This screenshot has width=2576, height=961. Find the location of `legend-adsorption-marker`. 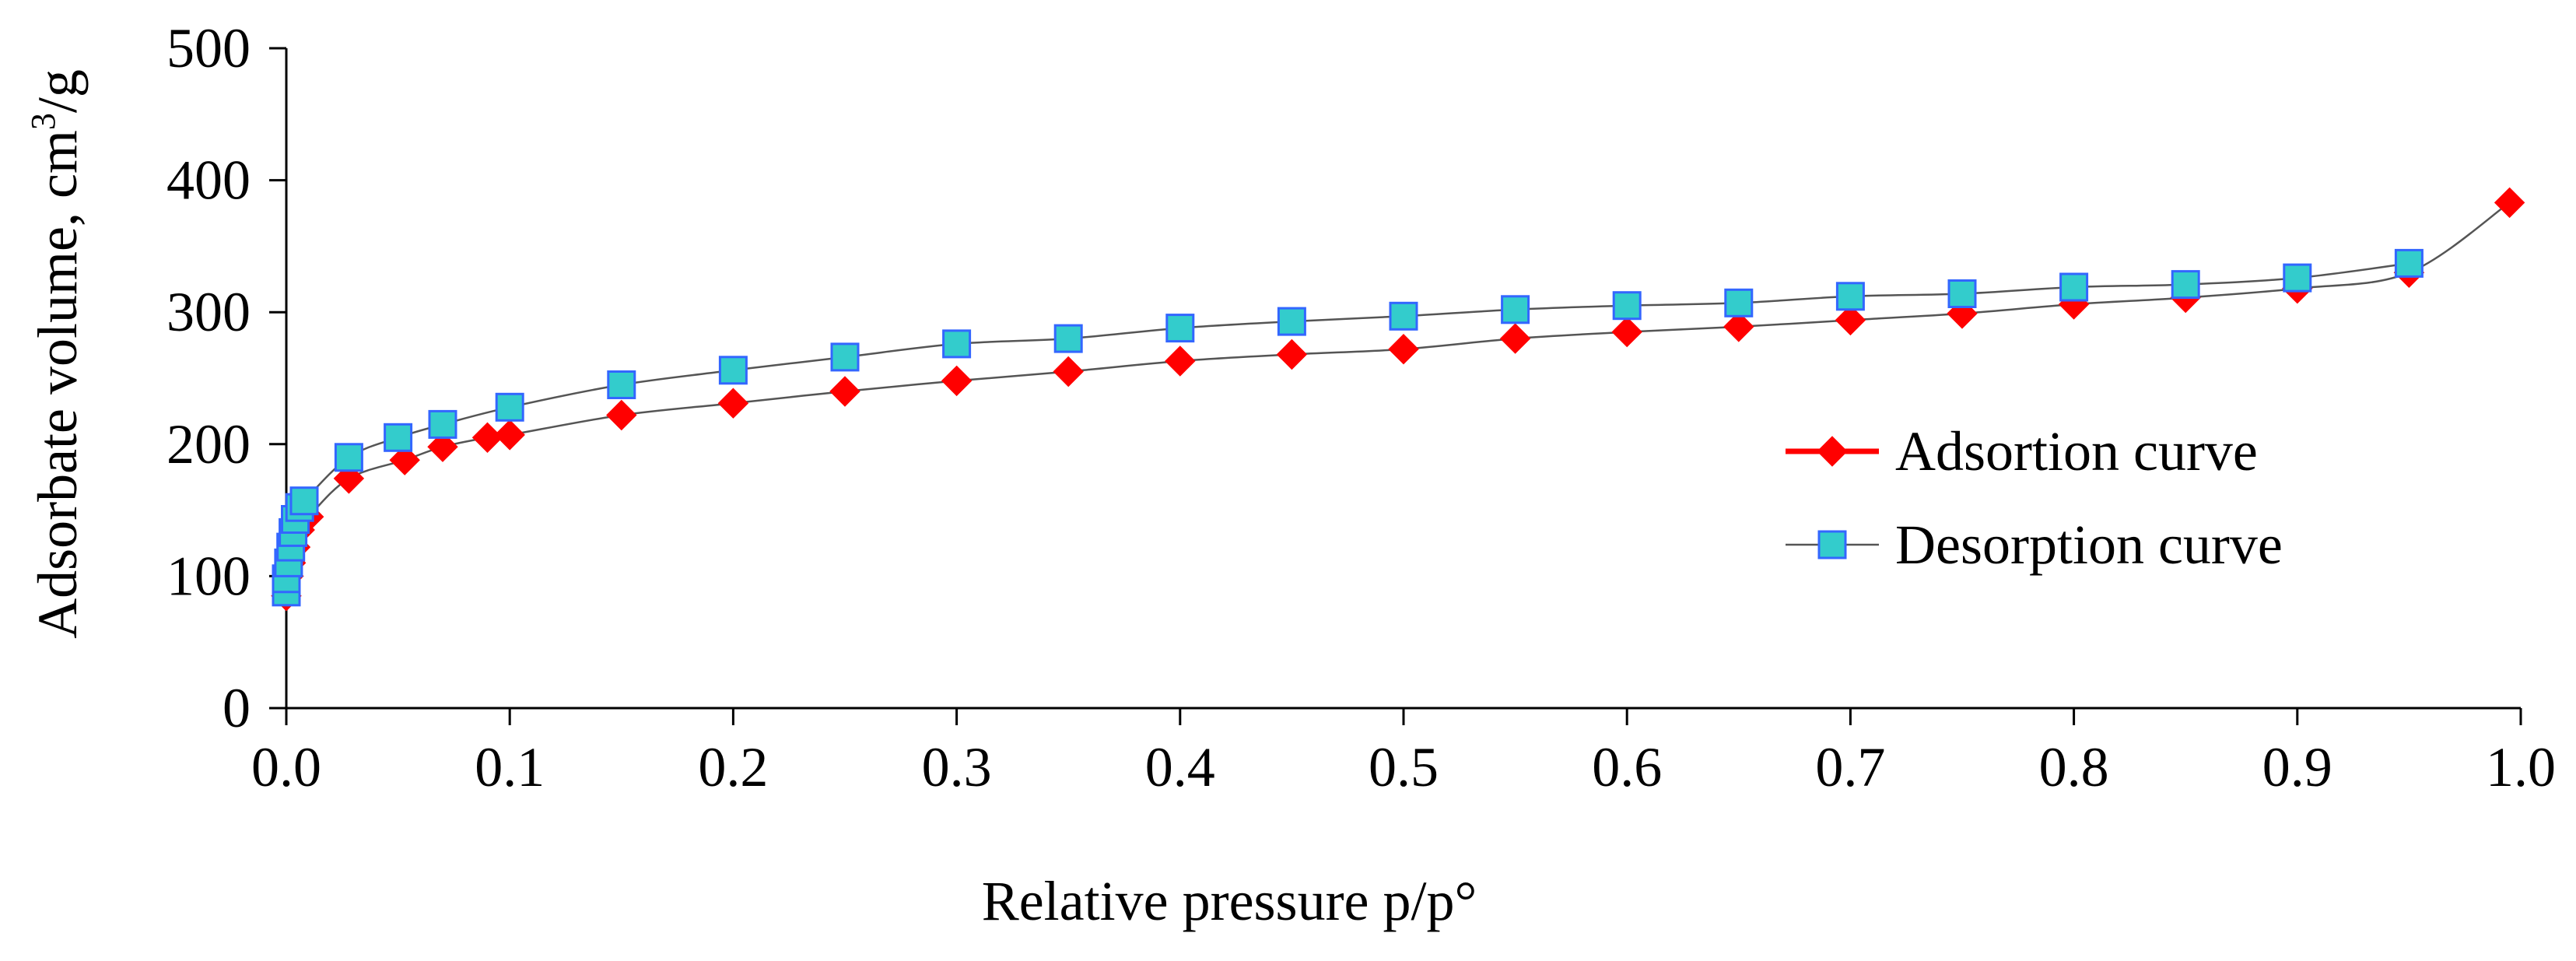

legend-adsorption-marker is located at coordinates (1832, 451).